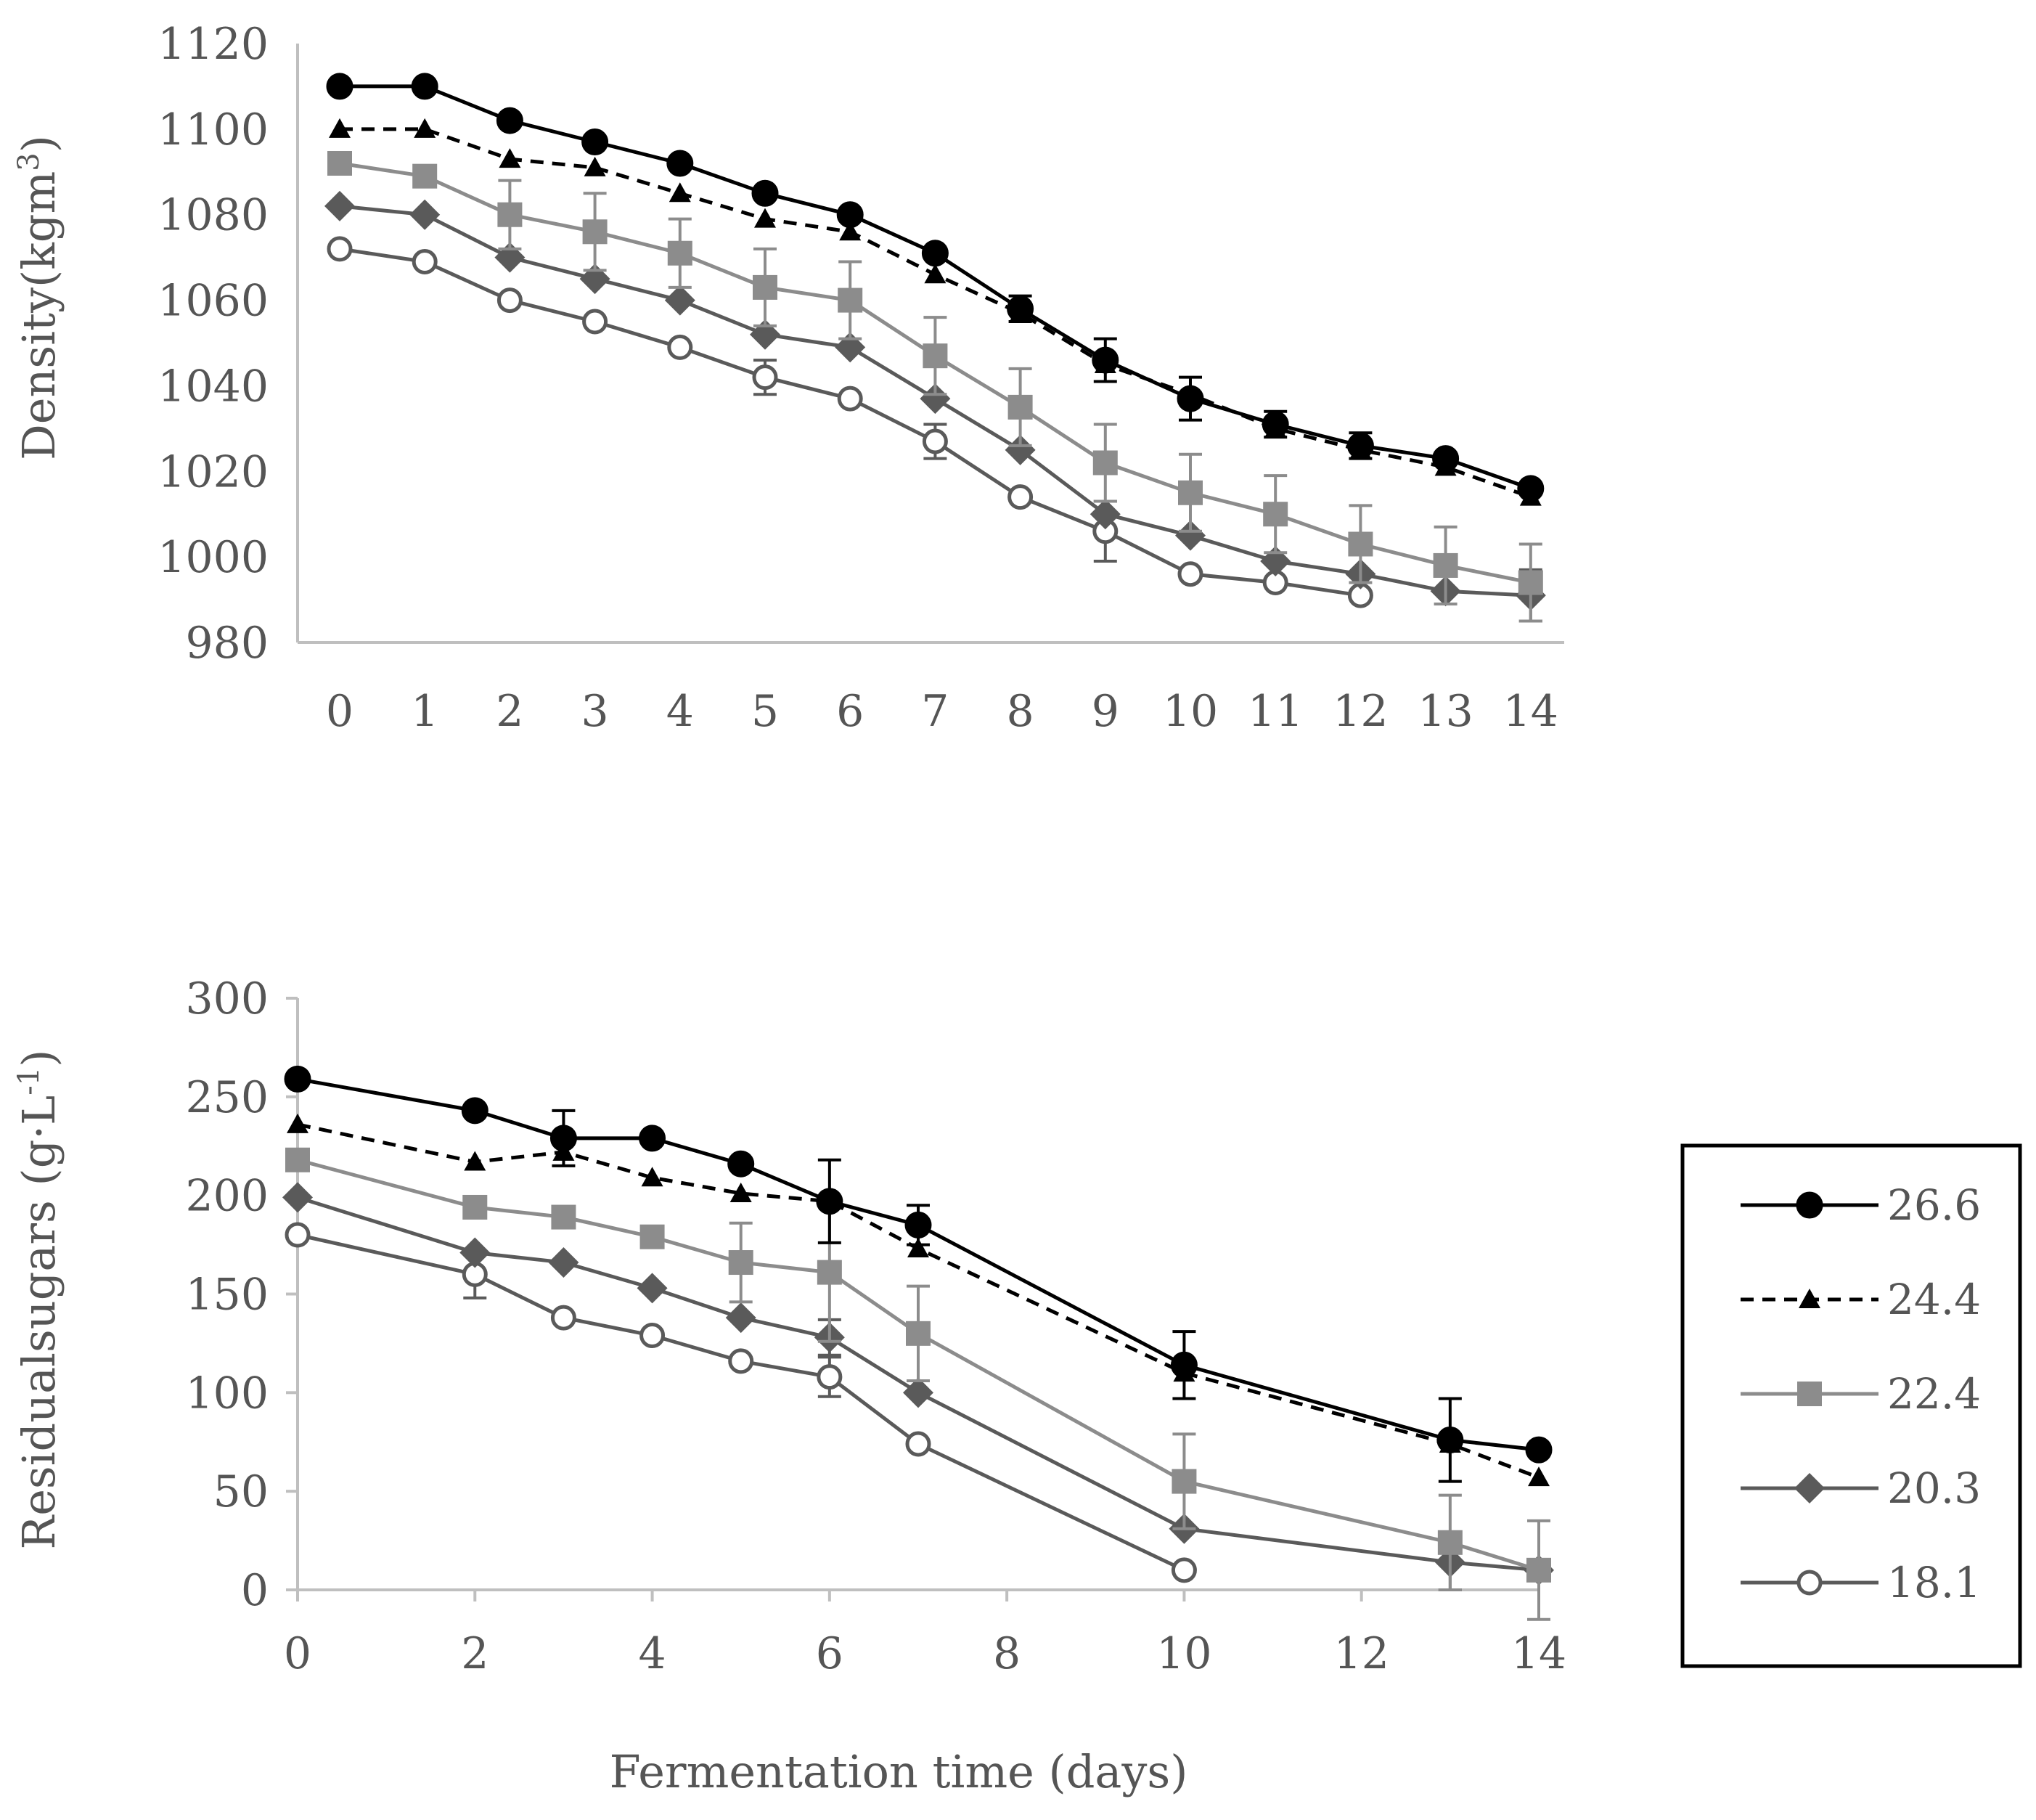 This screenshot has height=1820, width=2036. I want to click on sugars-x-tick-label: 14, so click(1539, 1653).